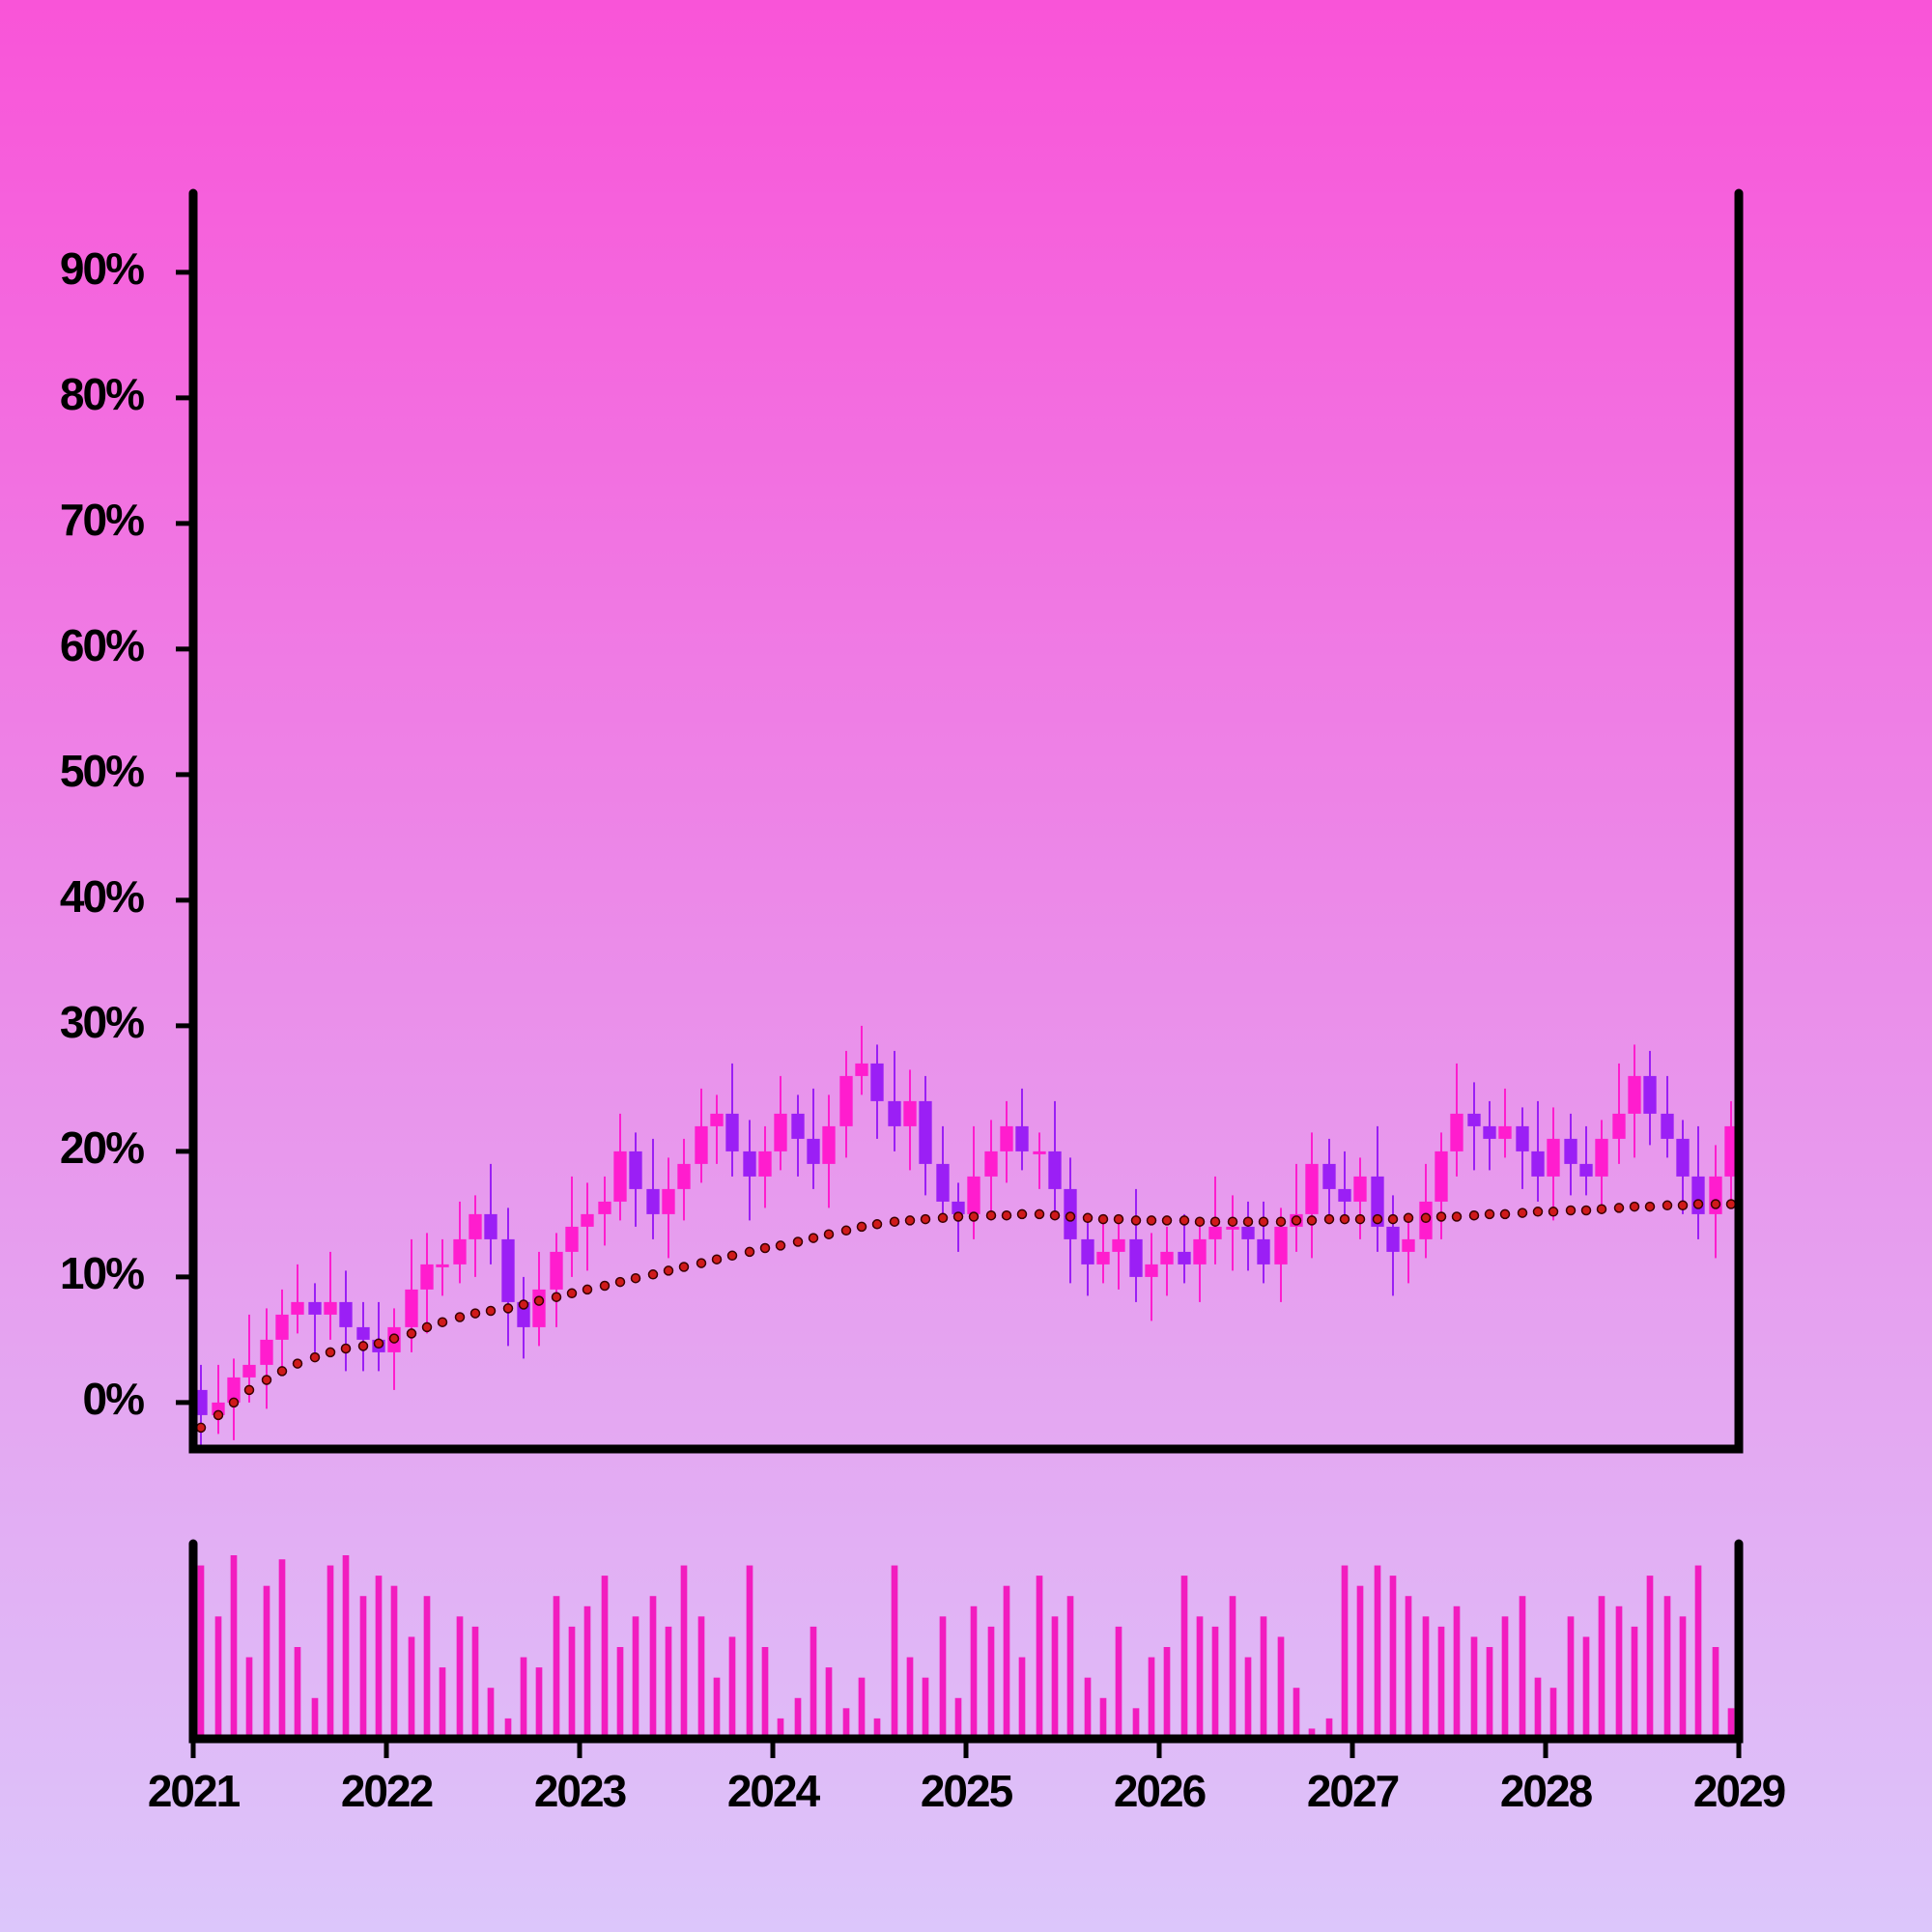  What do you see at coordinates (1546, 1791) in the screenshot?
I see `x-tick-label: 2028` at bounding box center [1546, 1791].